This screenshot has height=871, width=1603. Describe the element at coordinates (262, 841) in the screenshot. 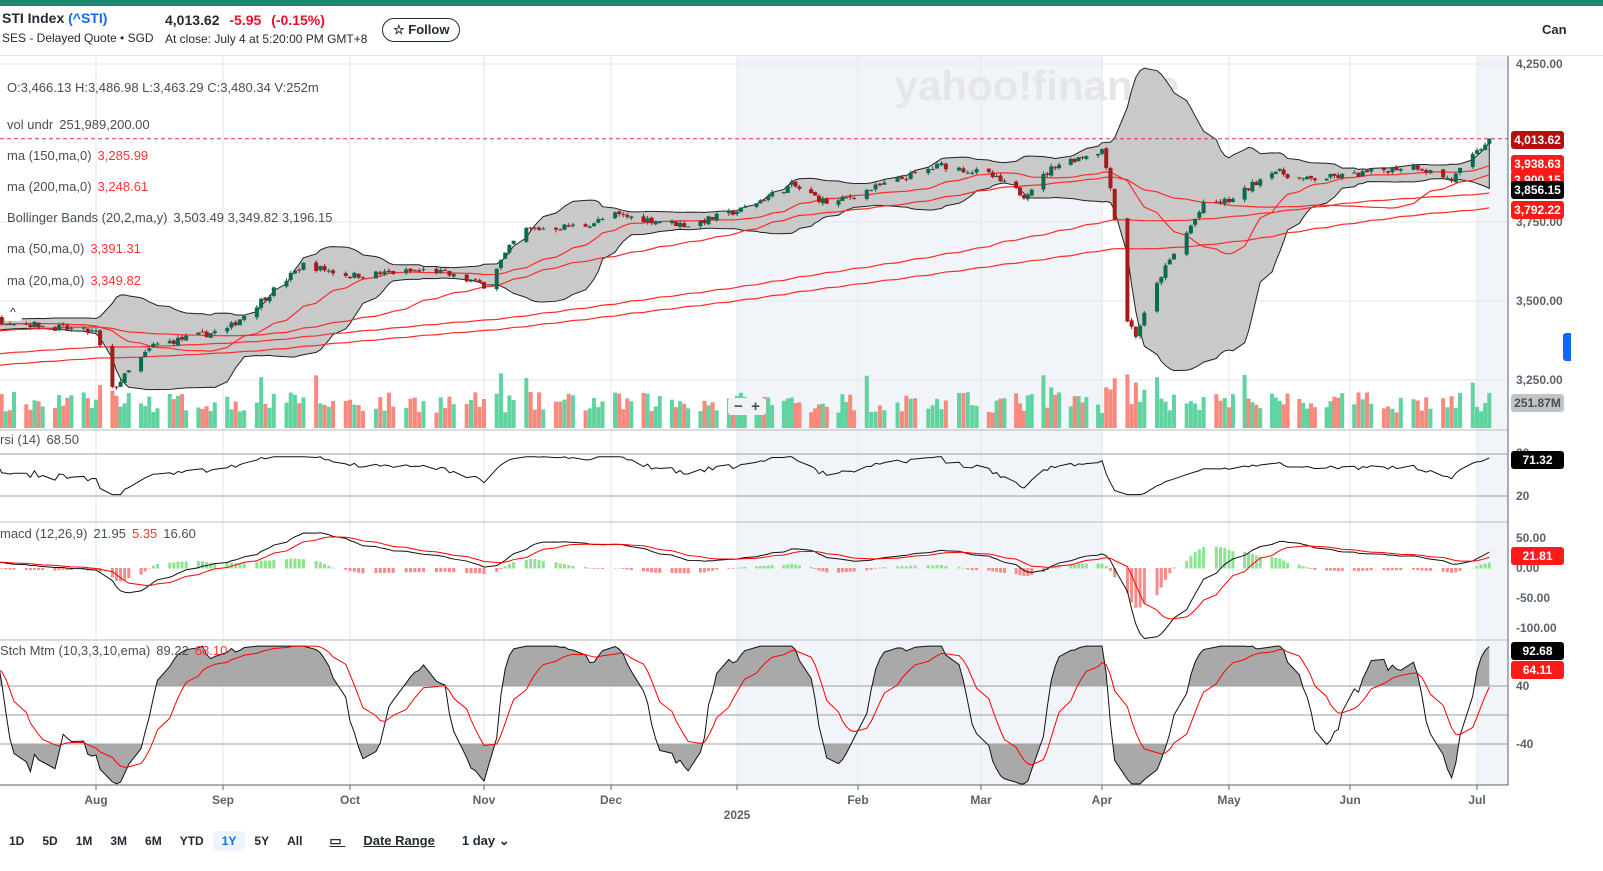

I see `range-5y: 5Y` at that location.